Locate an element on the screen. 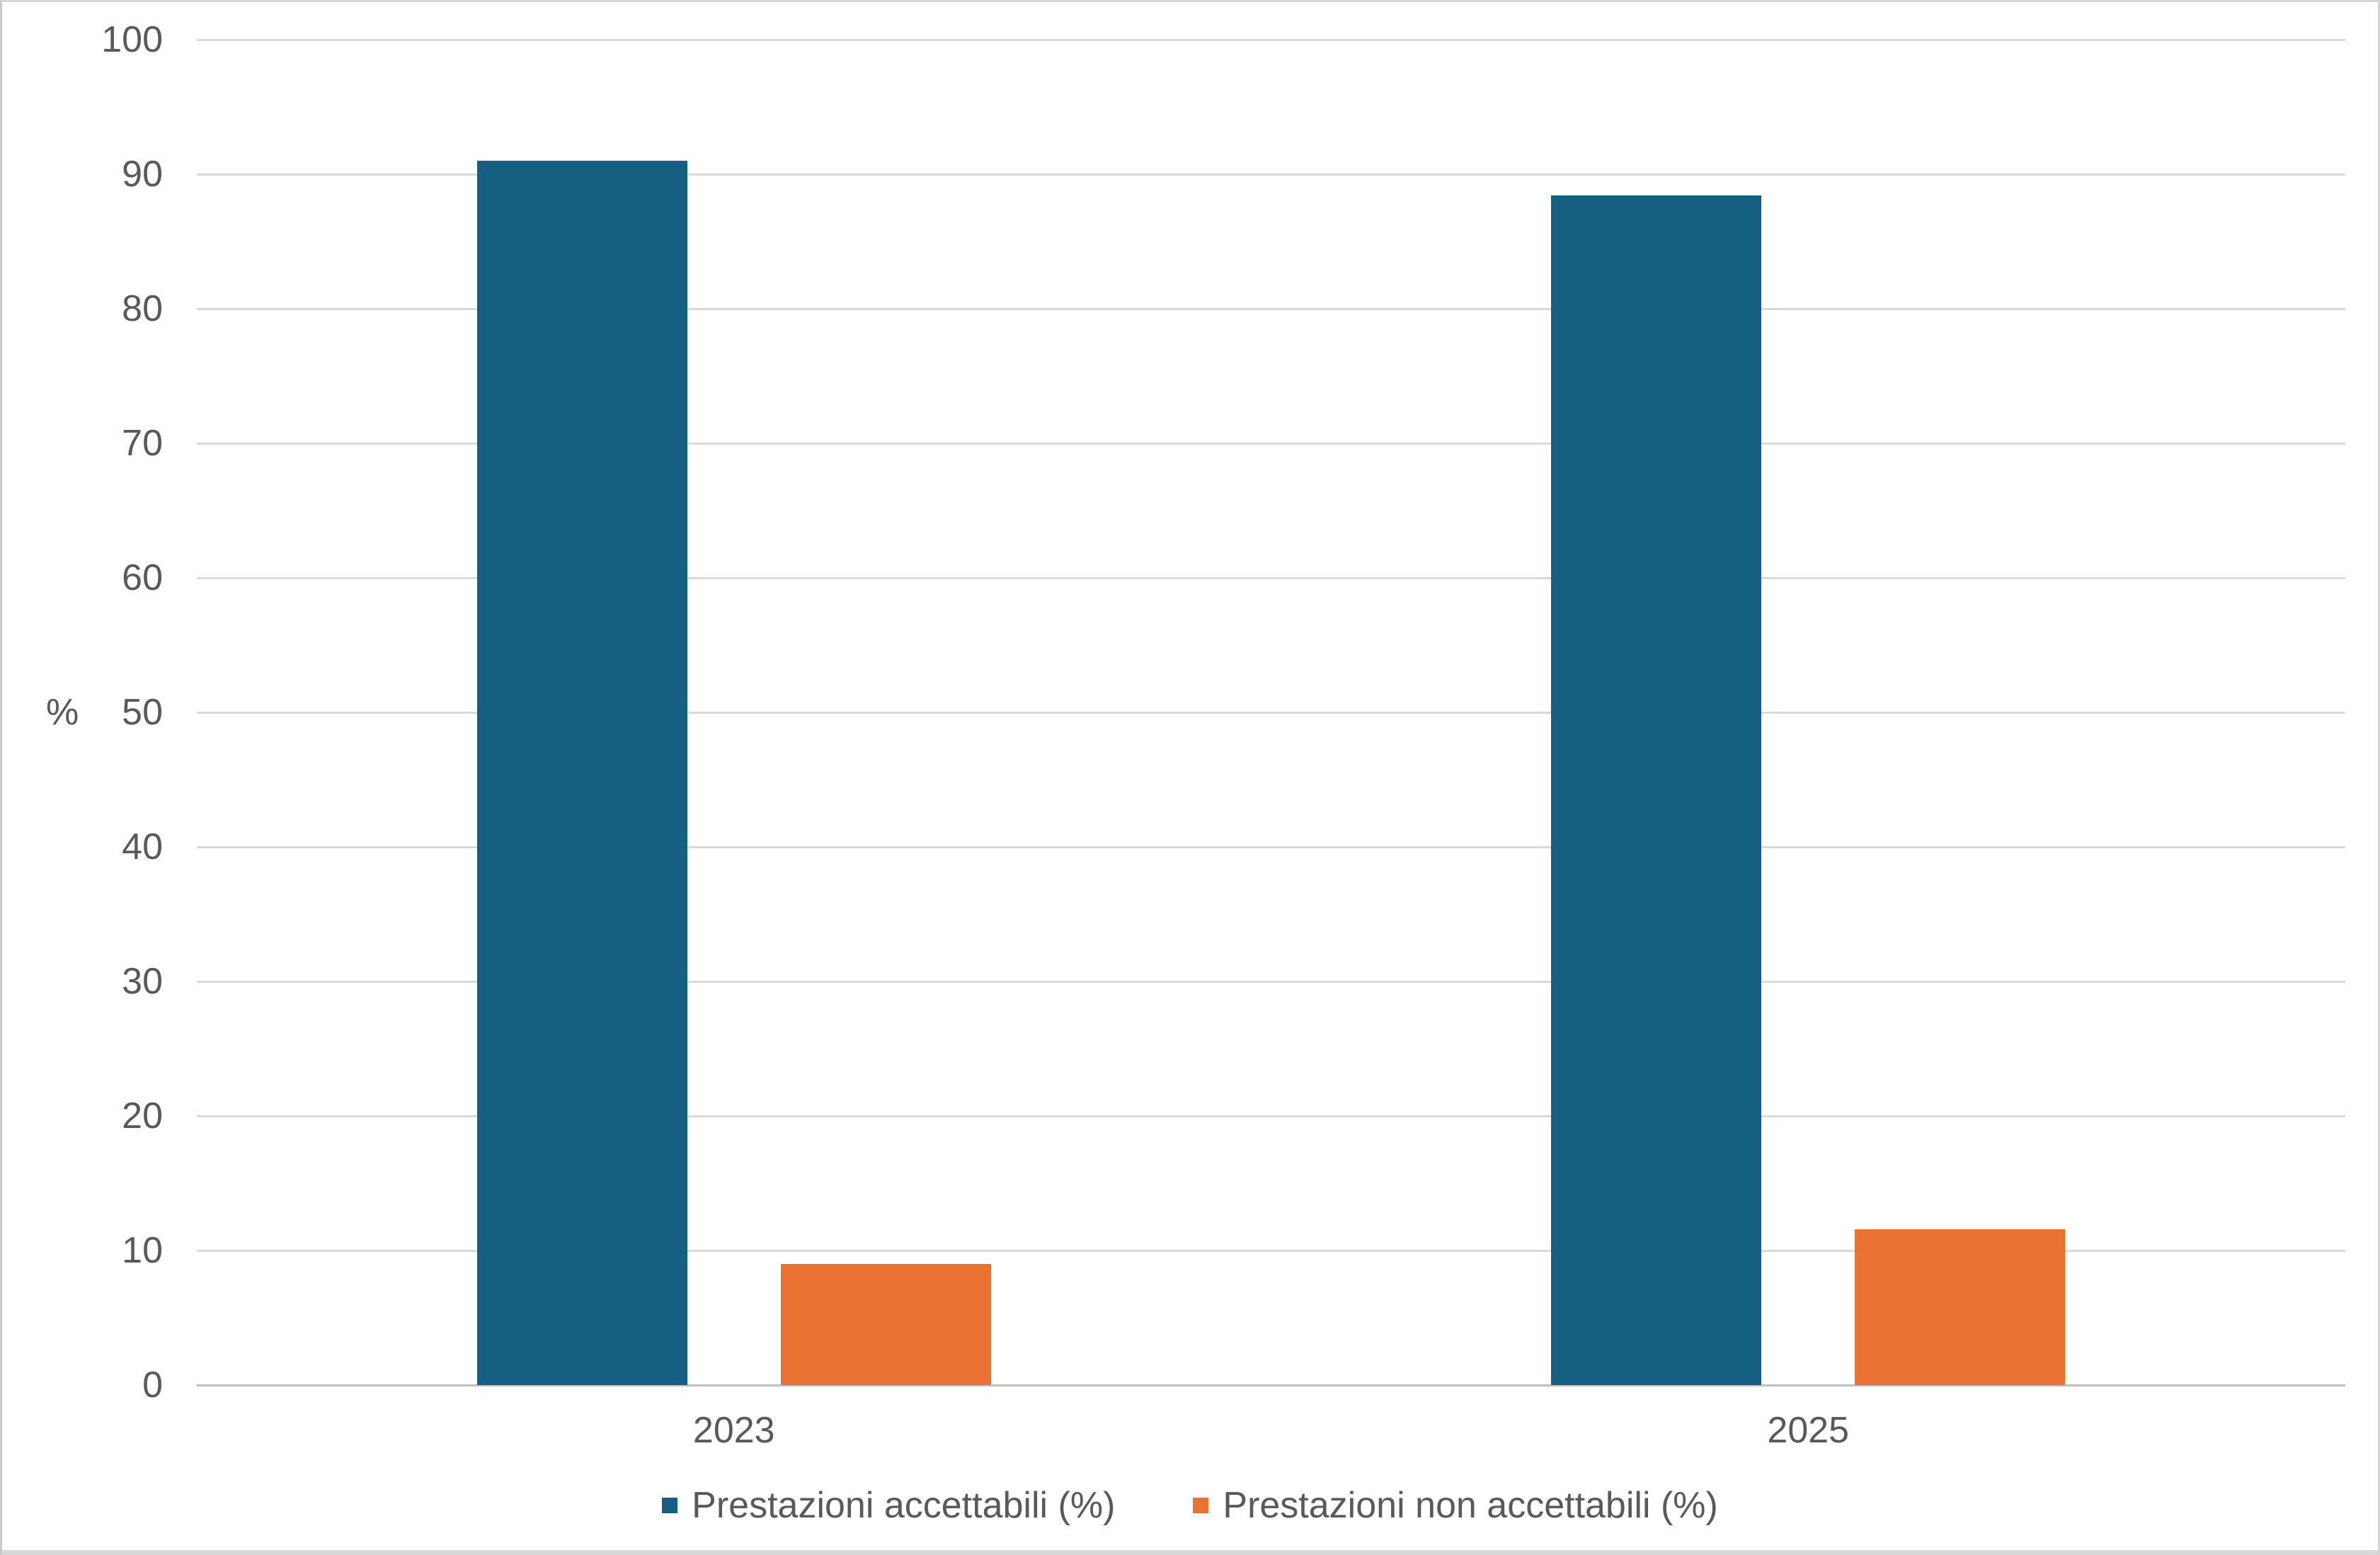  legend-item-accettabili: Prestazioni accettabili (%) is located at coordinates (889, 1505).